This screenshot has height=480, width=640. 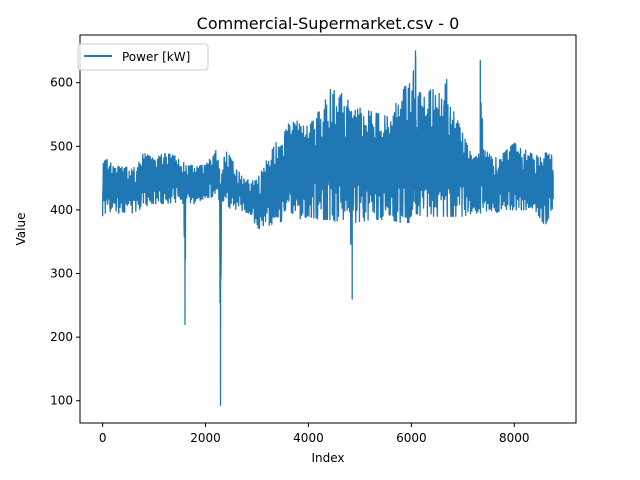 I want to click on legend-box, so click(x=143, y=57).